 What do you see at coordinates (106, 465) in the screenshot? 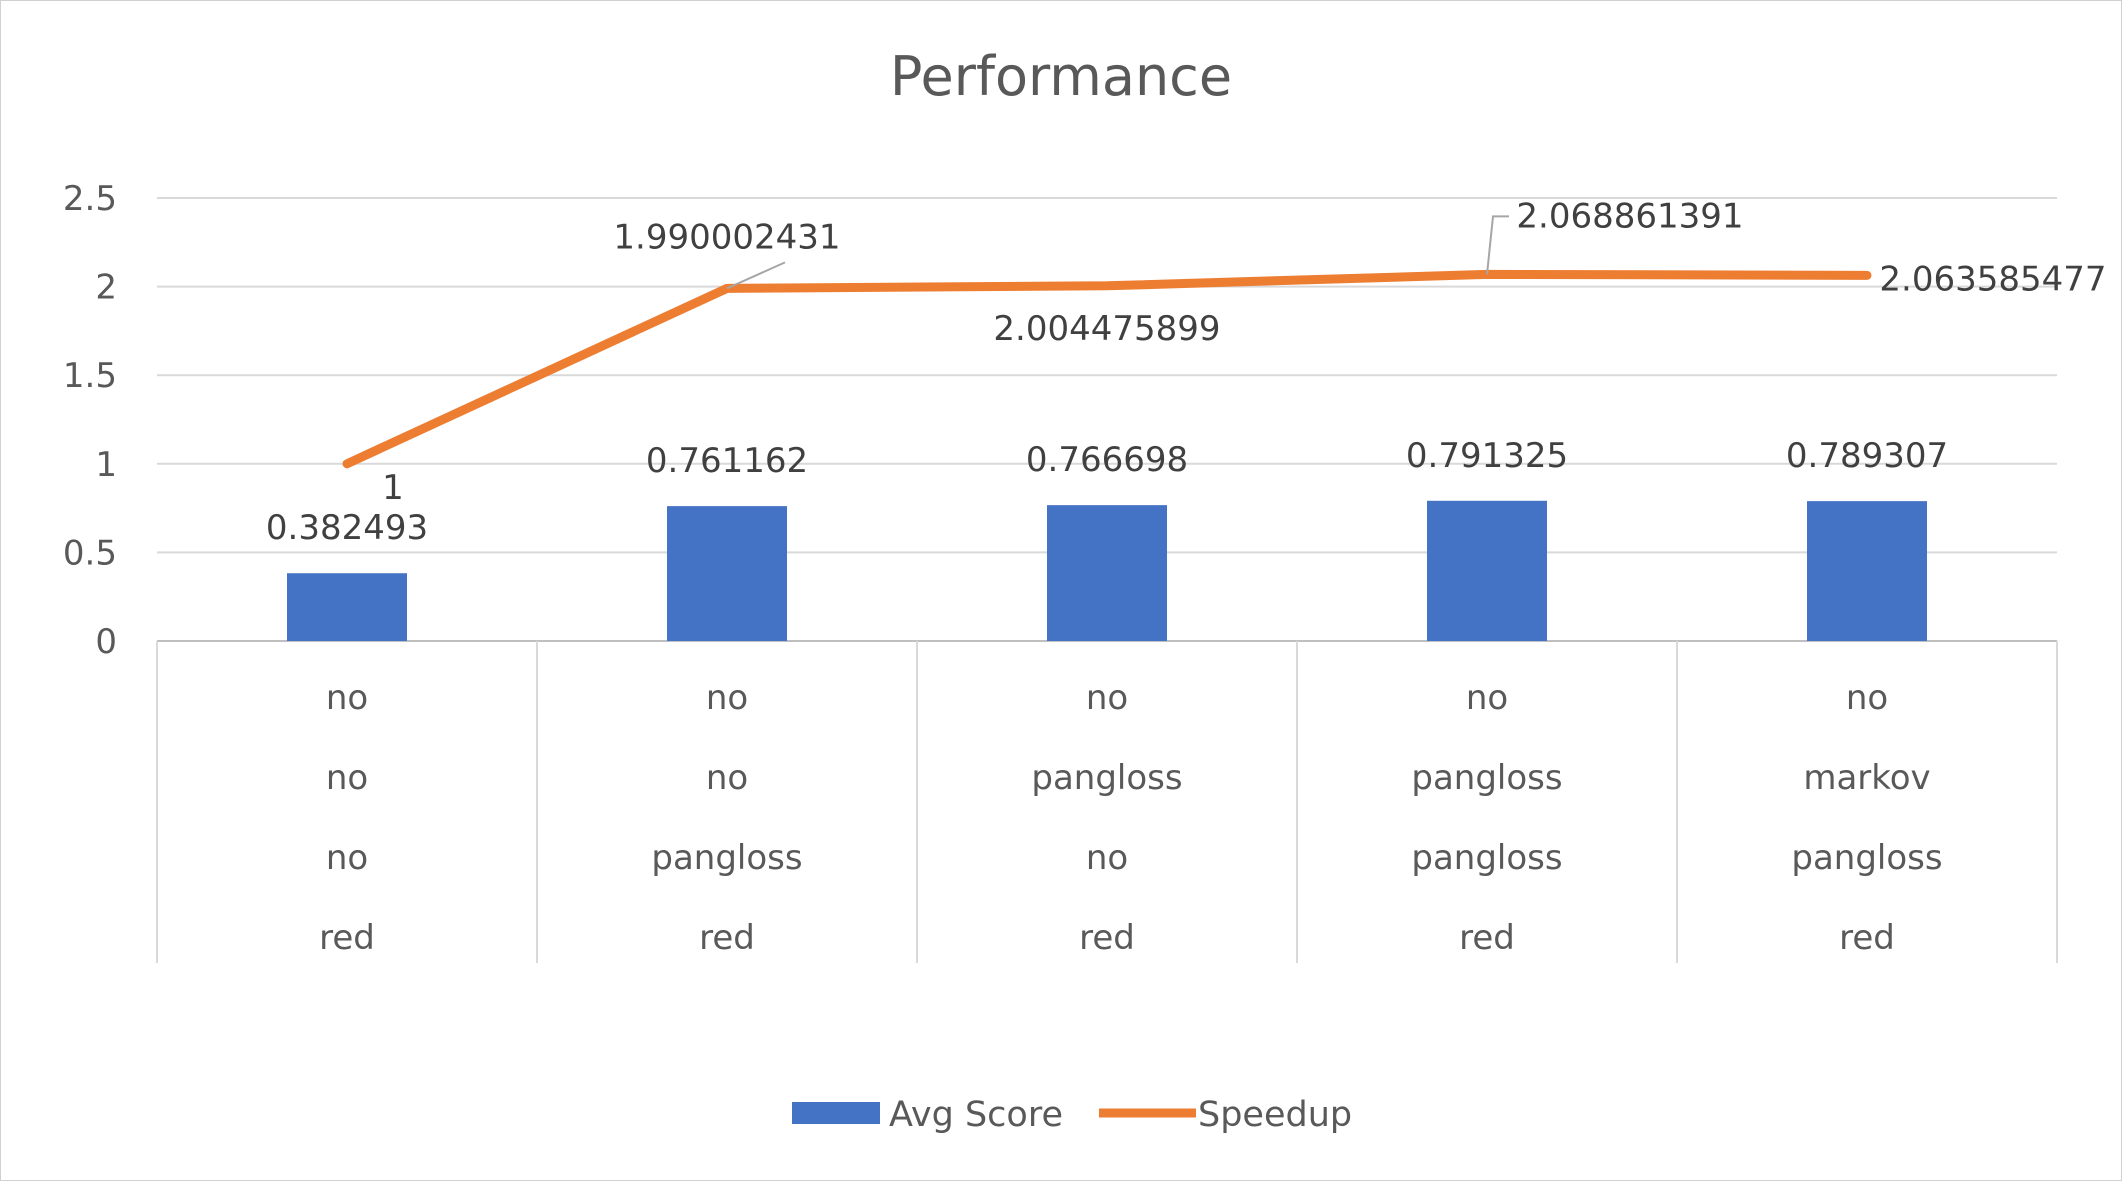
I see `y-tick-label: 1` at bounding box center [106, 465].